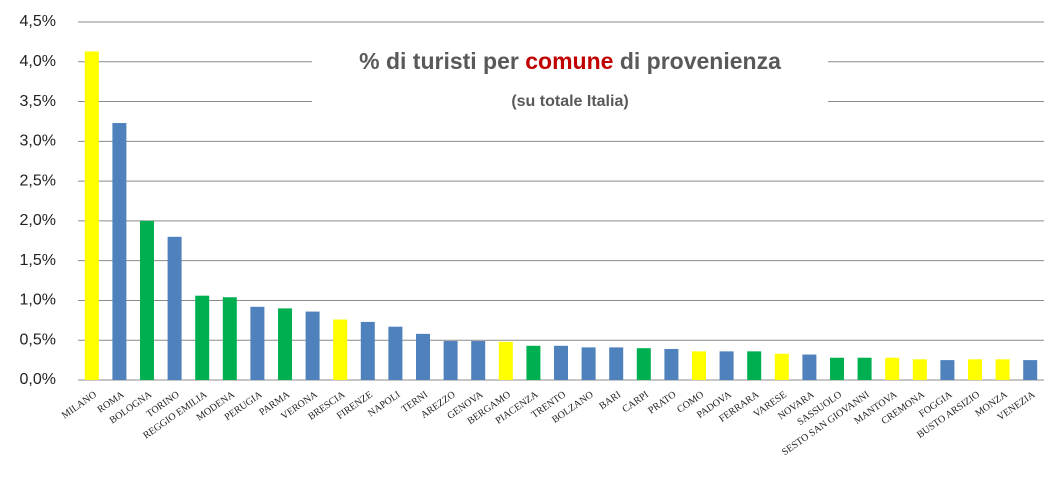  What do you see at coordinates (38, 141) in the screenshot?
I see `y-tick-label: 3,0%` at bounding box center [38, 141].